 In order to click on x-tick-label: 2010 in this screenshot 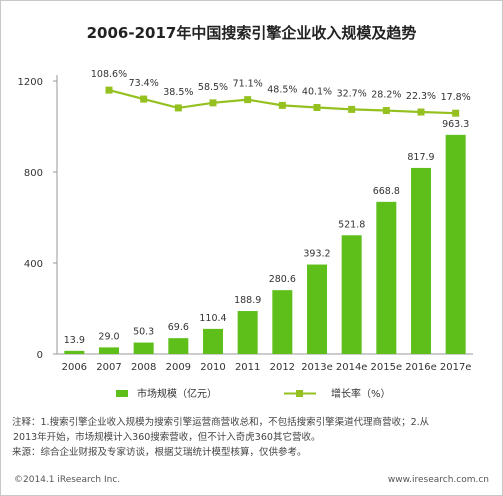, I will do `click(212, 367)`.